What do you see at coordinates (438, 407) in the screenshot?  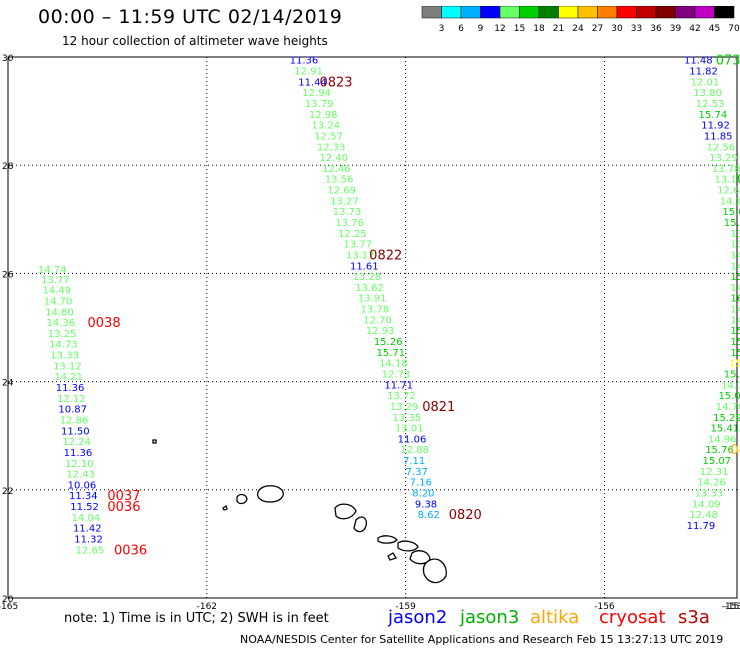 I see `pass-time-label: 0821` at bounding box center [438, 407].